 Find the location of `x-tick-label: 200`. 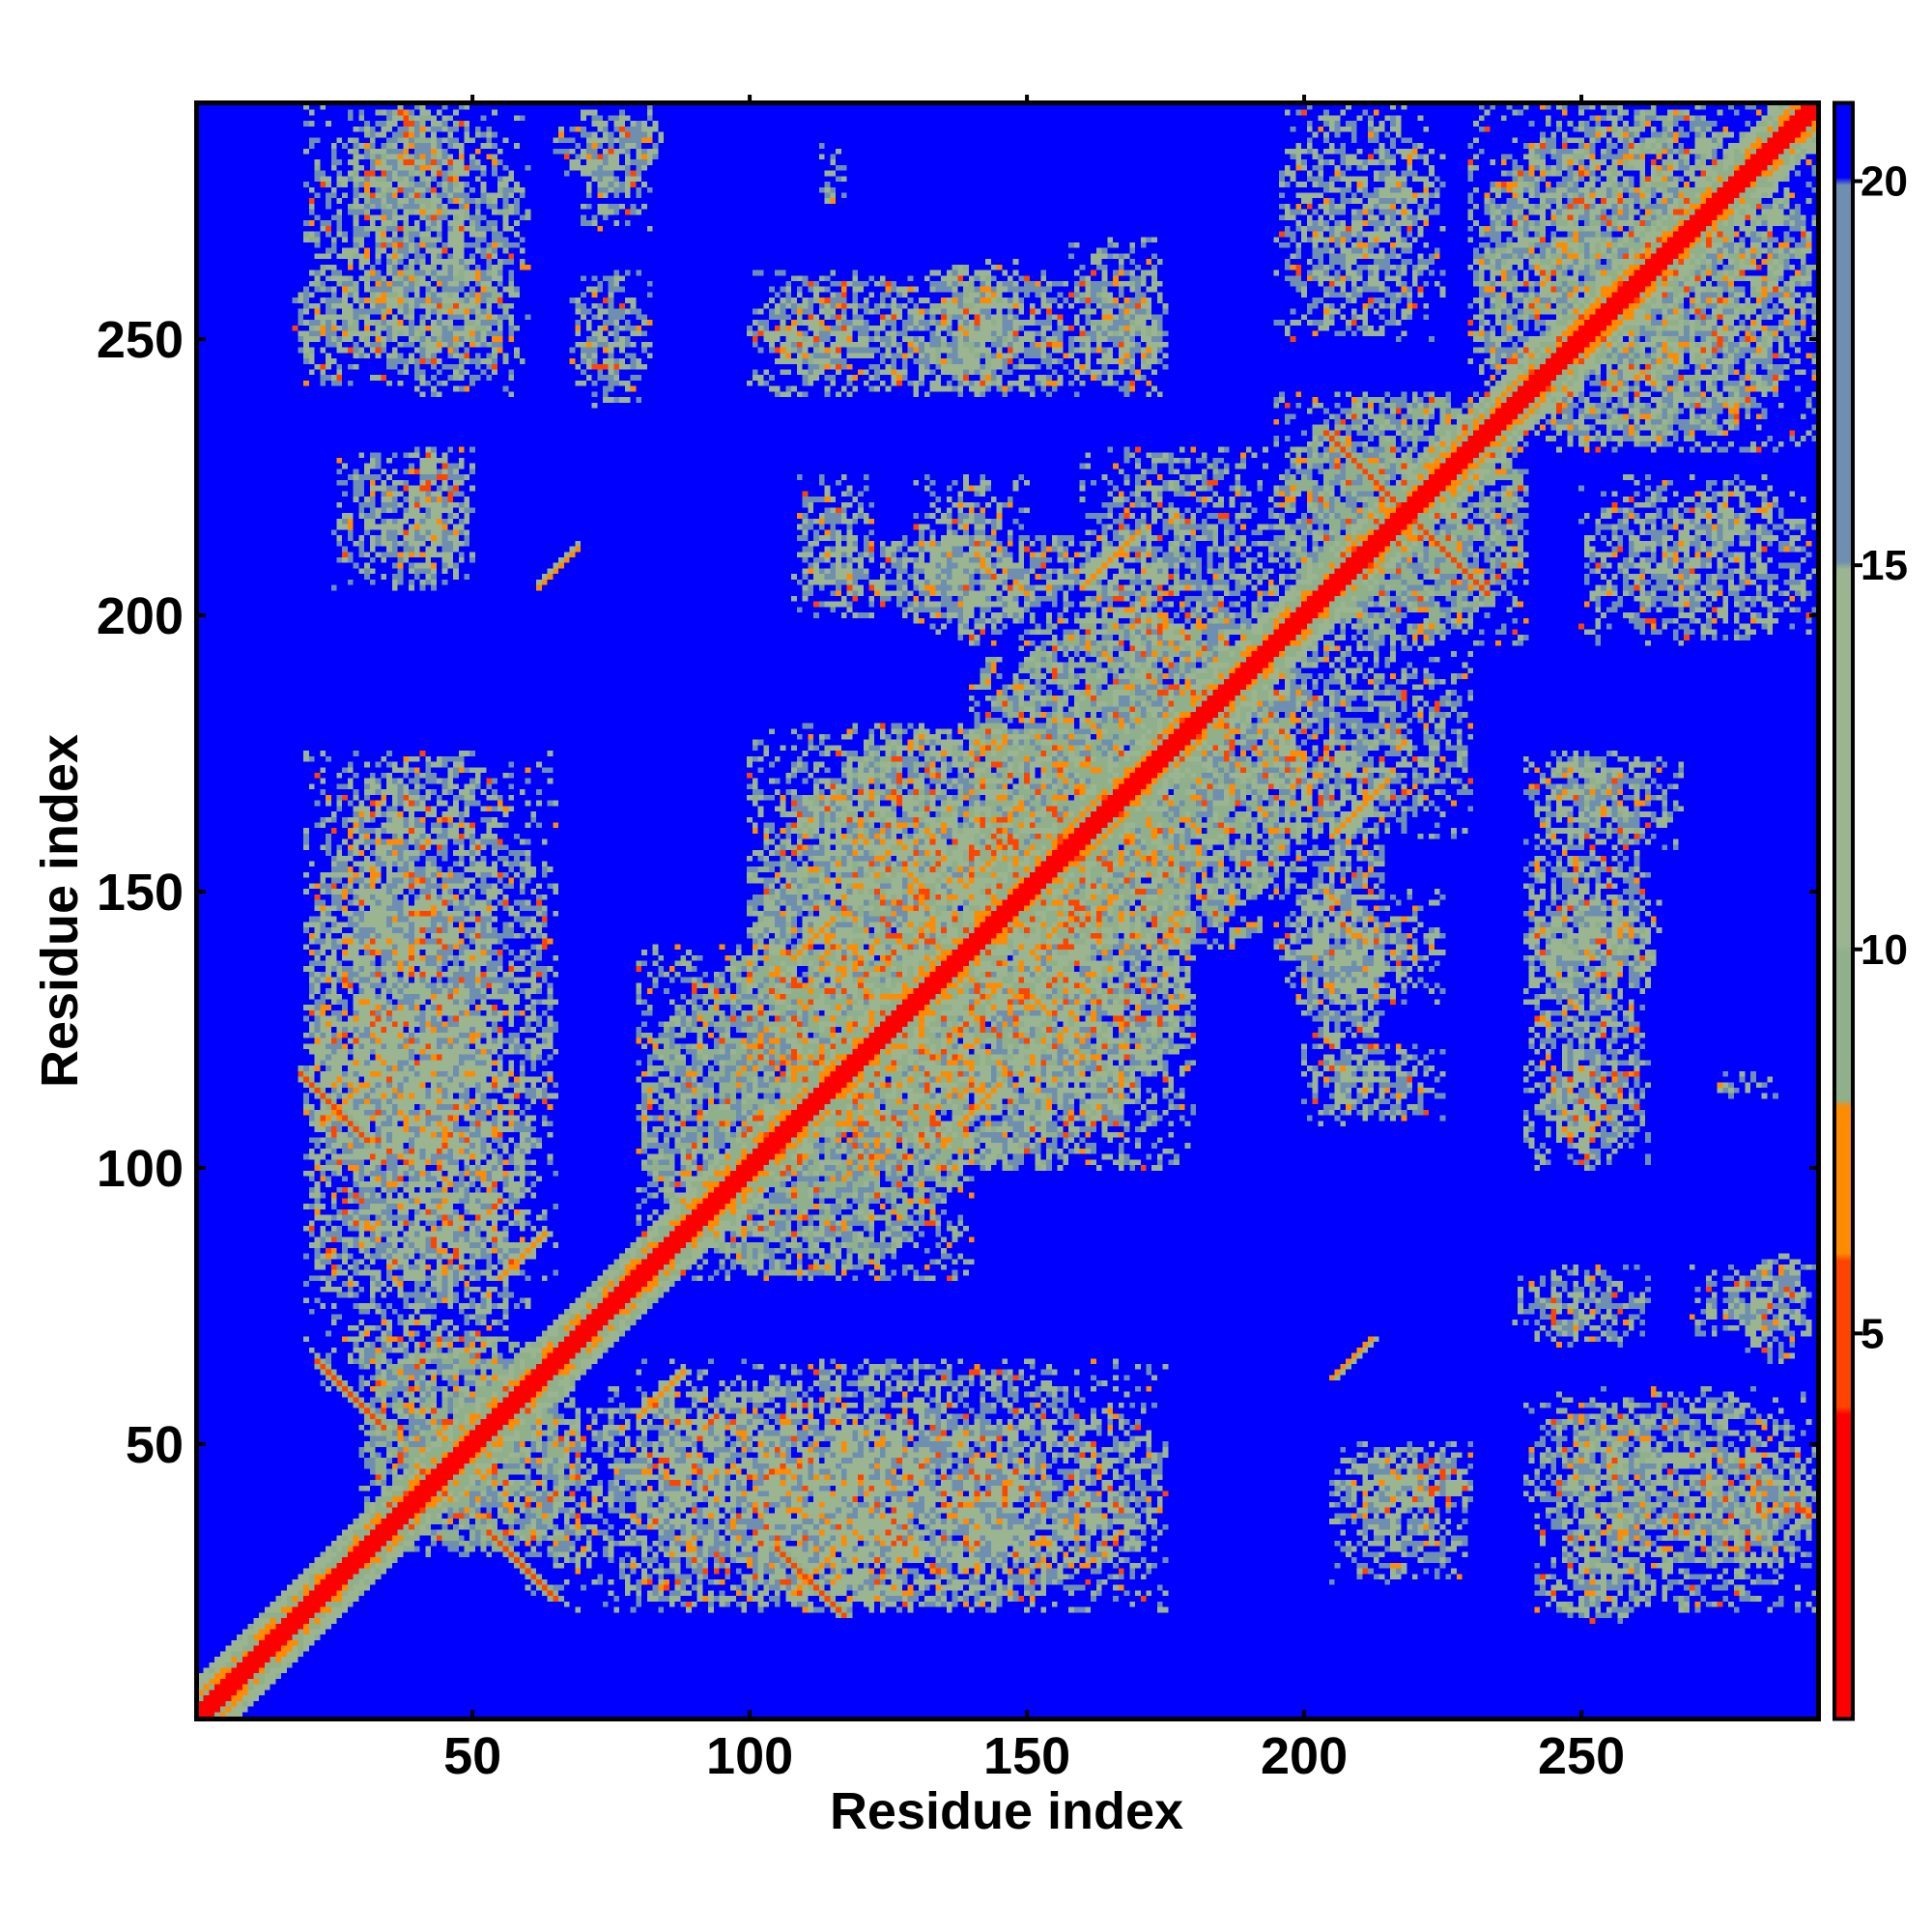

x-tick-label: 200 is located at coordinates (1304, 1756).